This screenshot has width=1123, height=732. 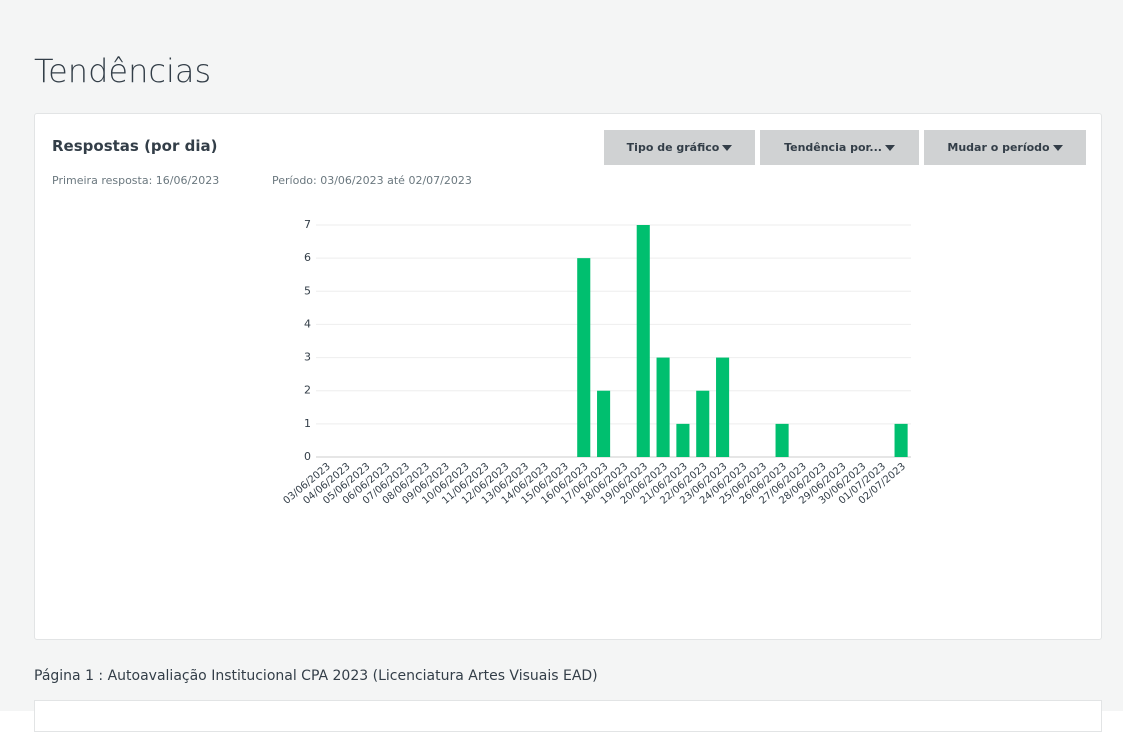 What do you see at coordinates (307, 257) in the screenshot?
I see `y-tick-label: 6` at bounding box center [307, 257].